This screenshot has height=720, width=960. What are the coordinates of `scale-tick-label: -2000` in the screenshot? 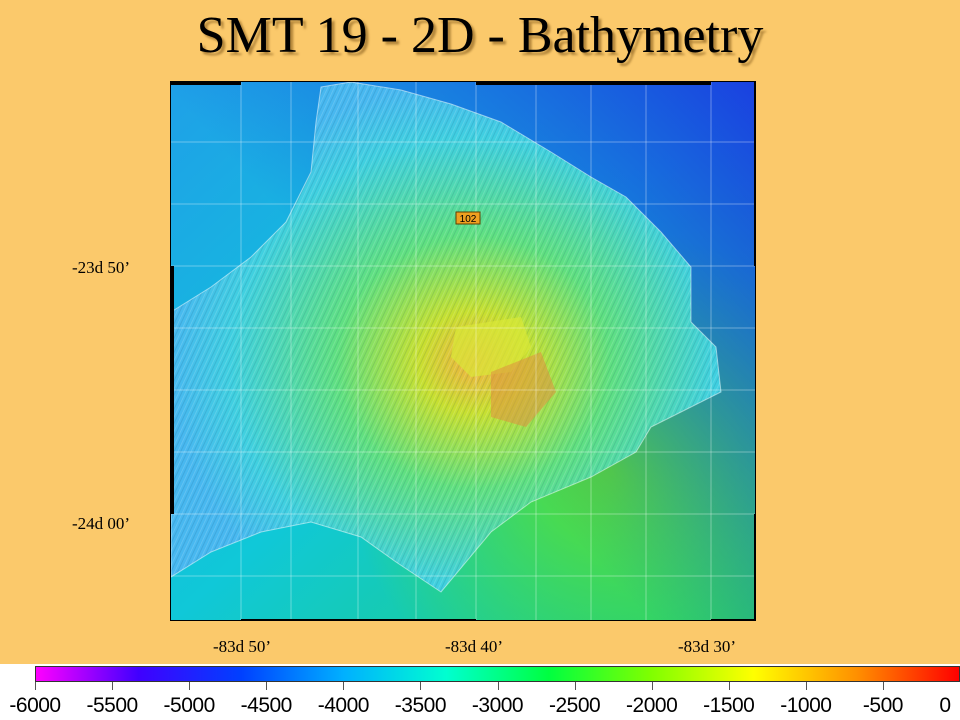 It's located at (652, 705).